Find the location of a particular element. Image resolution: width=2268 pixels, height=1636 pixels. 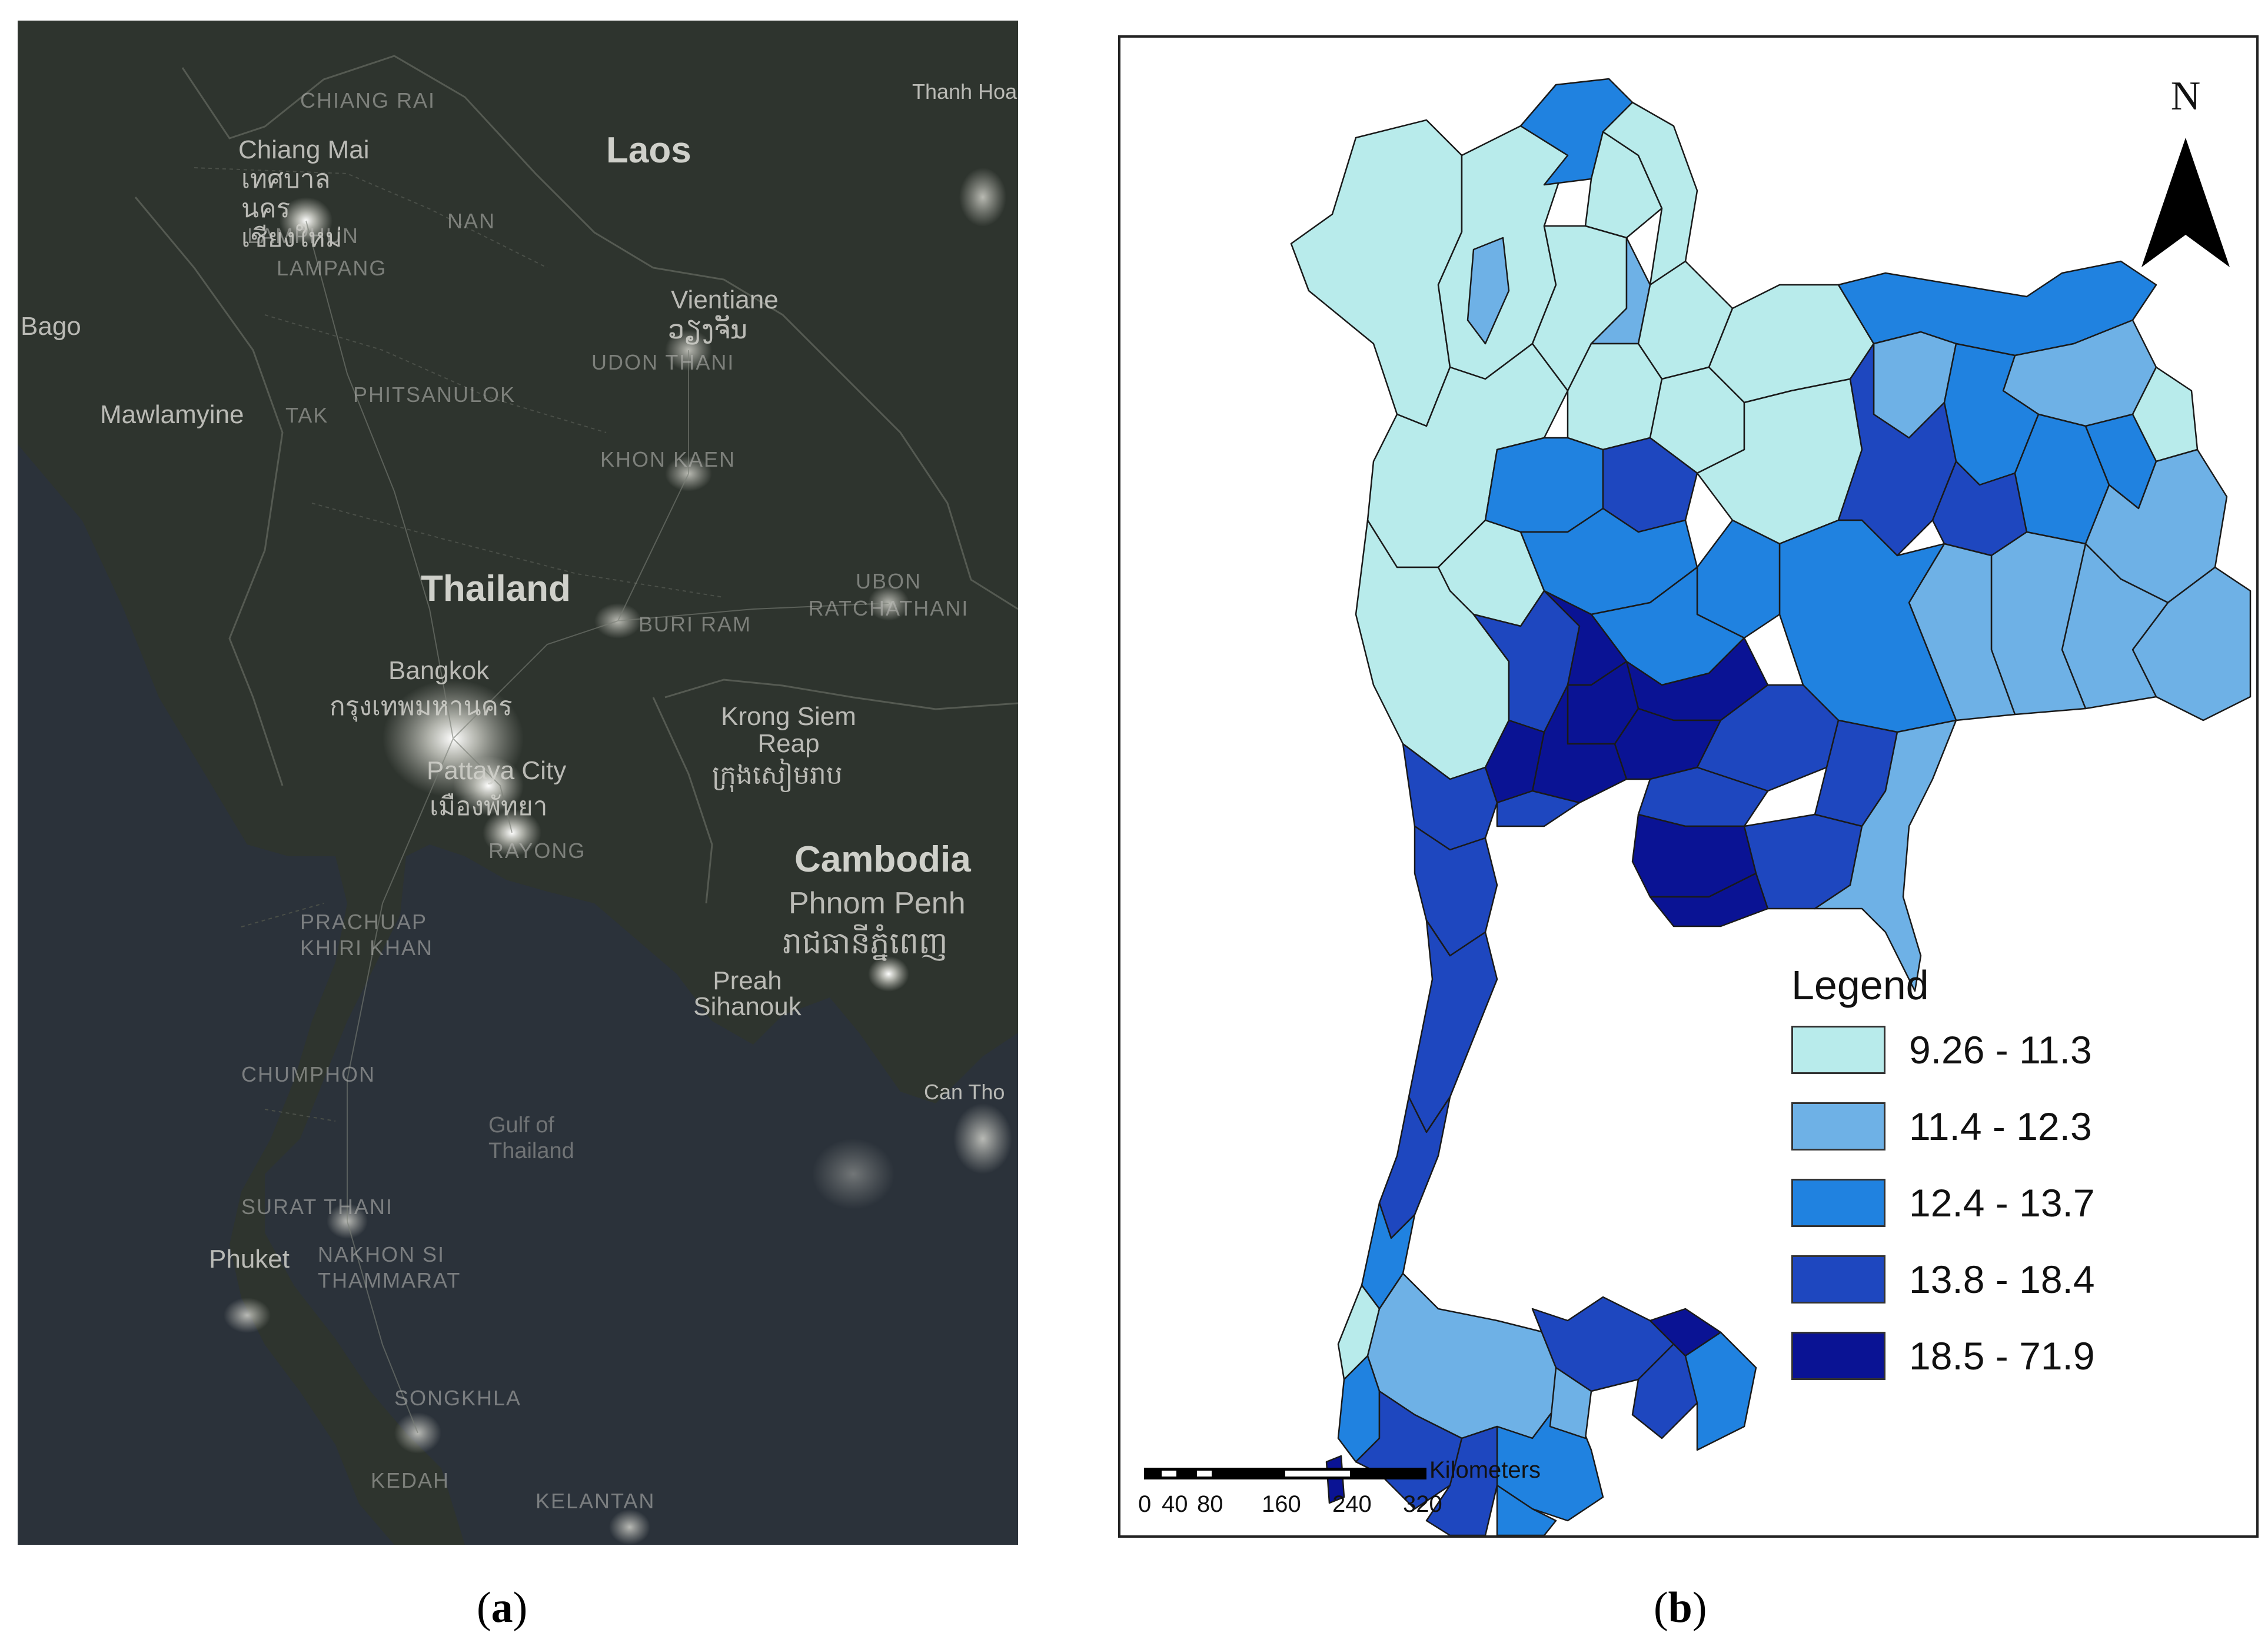

province-kamphaeng-phet is located at coordinates (1544, 485).